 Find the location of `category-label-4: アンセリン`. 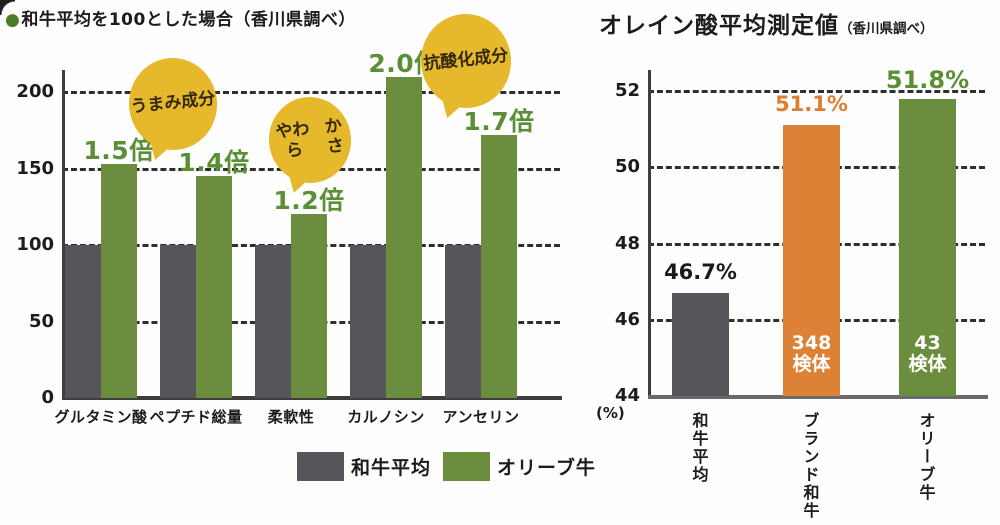

category-label-4: アンセリン is located at coordinates (481, 417).